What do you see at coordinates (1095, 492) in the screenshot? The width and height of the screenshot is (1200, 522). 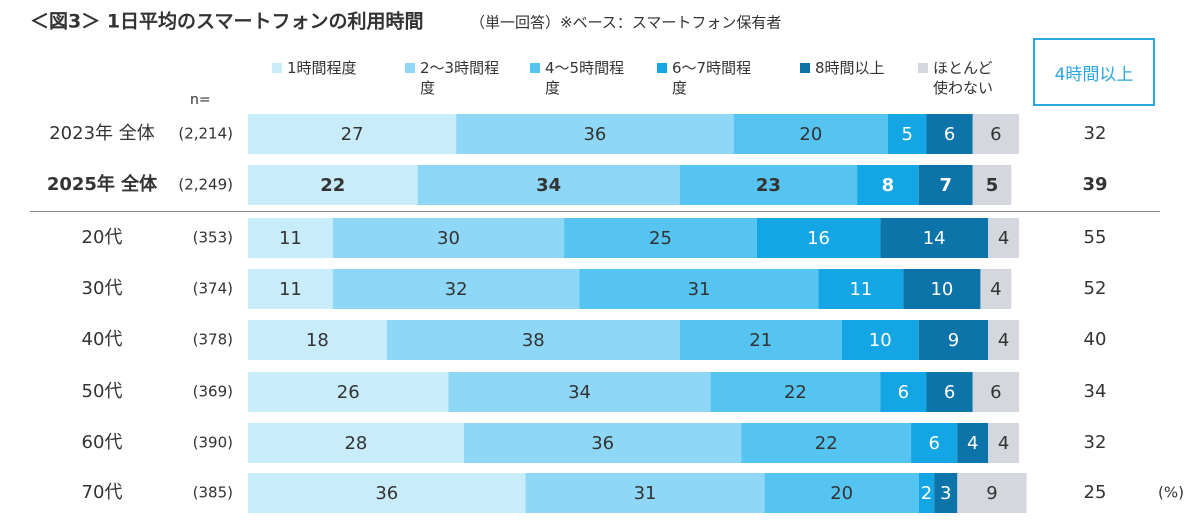 I see `total-value: 25` at bounding box center [1095, 492].